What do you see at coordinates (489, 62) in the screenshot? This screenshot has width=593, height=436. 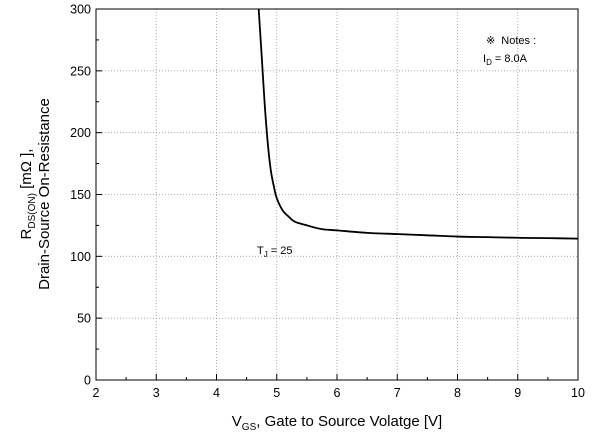 I see `notes-condition-sub: D` at bounding box center [489, 62].